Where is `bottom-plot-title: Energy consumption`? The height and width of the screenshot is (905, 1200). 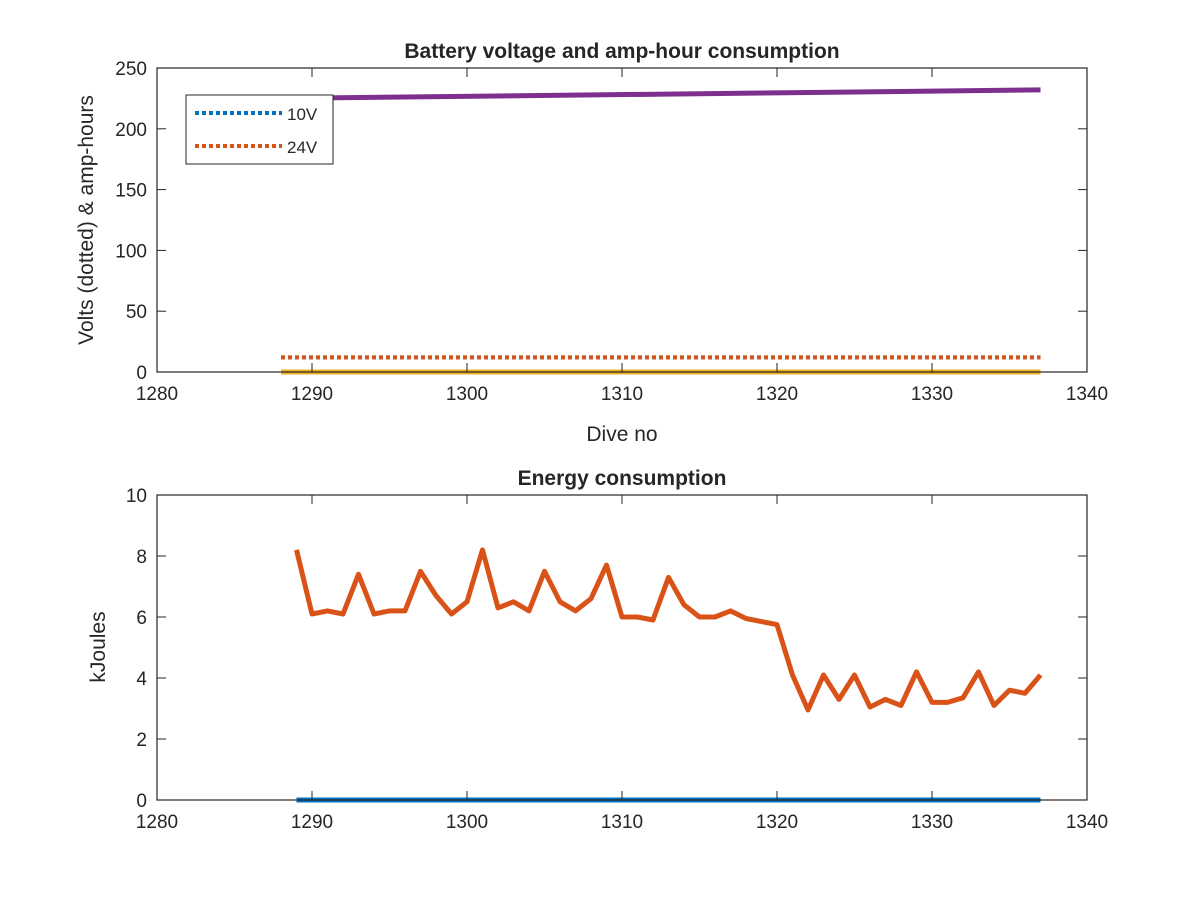
bottom-plot-title: Energy consumption is located at coordinates (622, 478).